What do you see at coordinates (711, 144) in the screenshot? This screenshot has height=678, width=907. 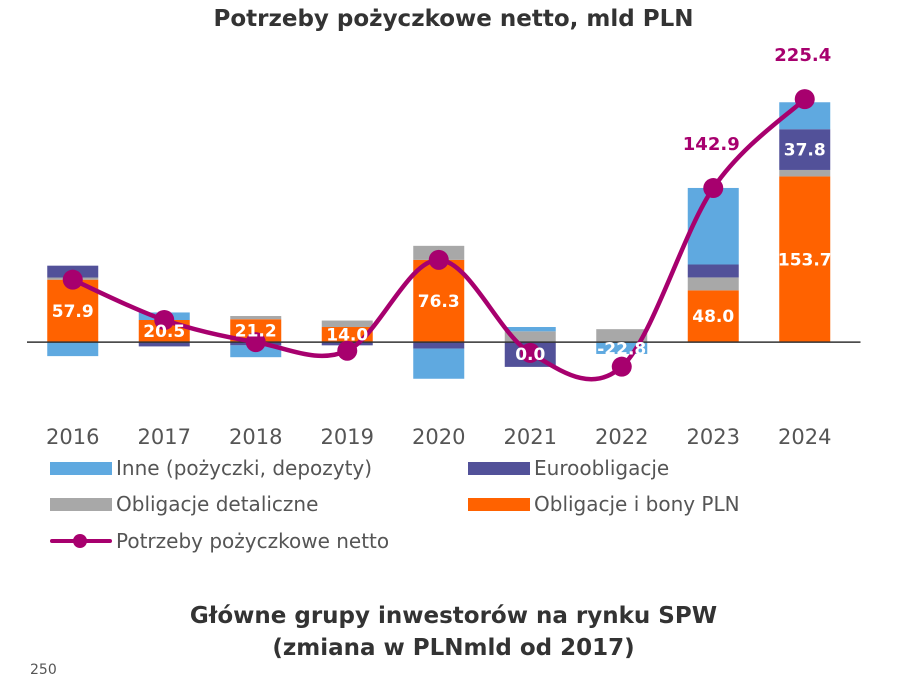 I see `line-label-2023: 142.9` at bounding box center [711, 144].